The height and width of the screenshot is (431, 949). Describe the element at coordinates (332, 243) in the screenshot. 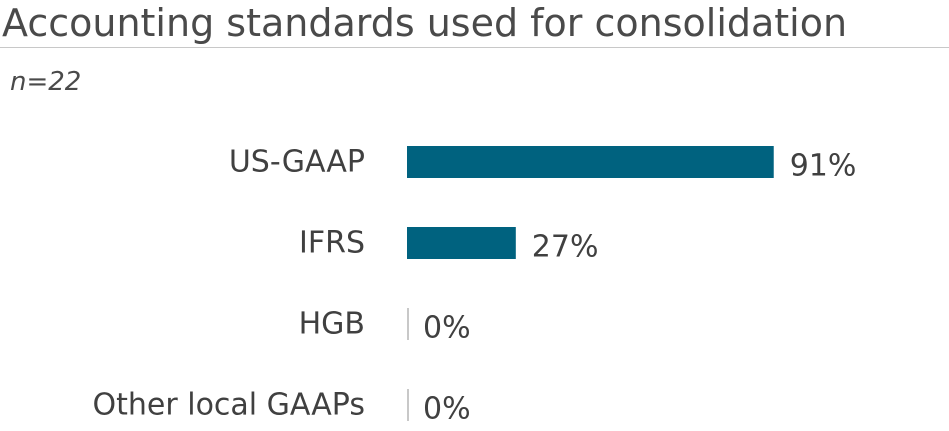

I see `category-label: IFRS` at that location.